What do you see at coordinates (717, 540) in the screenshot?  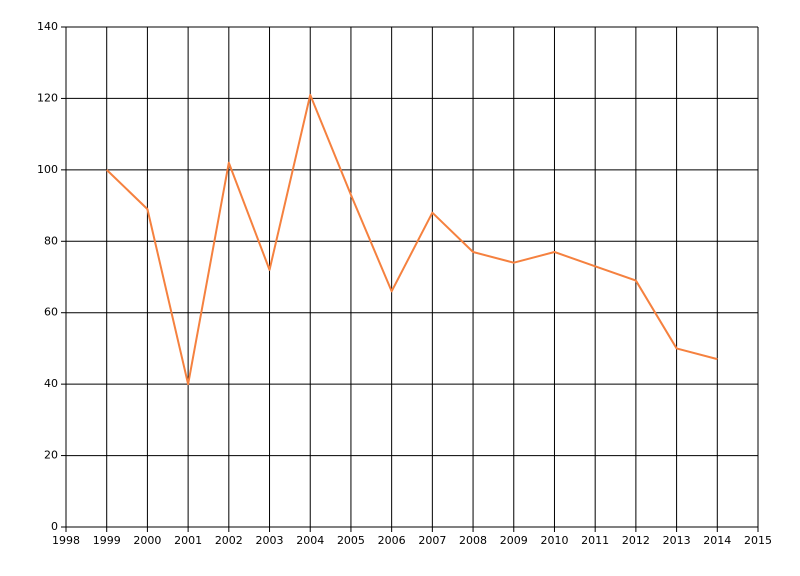 I see `x-tick-label: 2014` at bounding box center [717, 540].